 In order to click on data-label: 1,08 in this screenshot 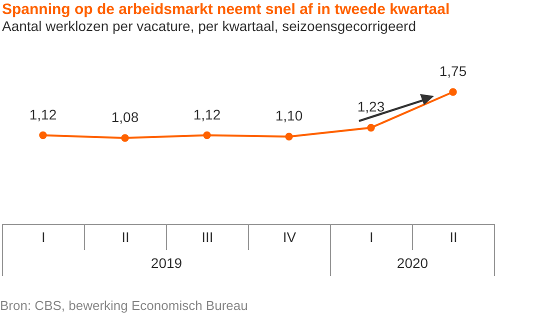, I will do `click(125, 117)`.